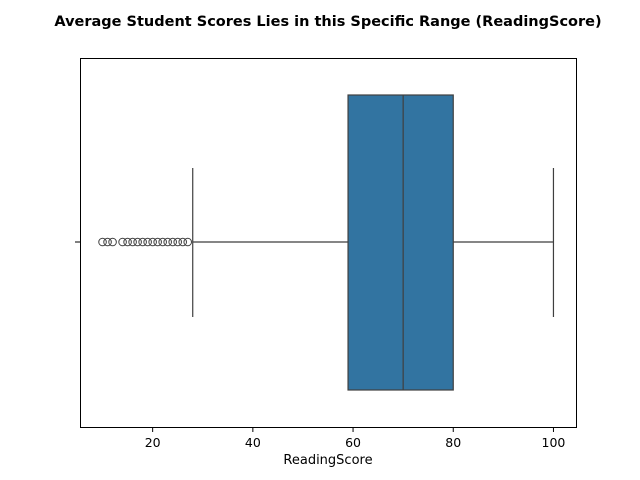  Describe the element at coordinates (153, 442) in the screenshot. I see `x-tick-label: 20` at that location.